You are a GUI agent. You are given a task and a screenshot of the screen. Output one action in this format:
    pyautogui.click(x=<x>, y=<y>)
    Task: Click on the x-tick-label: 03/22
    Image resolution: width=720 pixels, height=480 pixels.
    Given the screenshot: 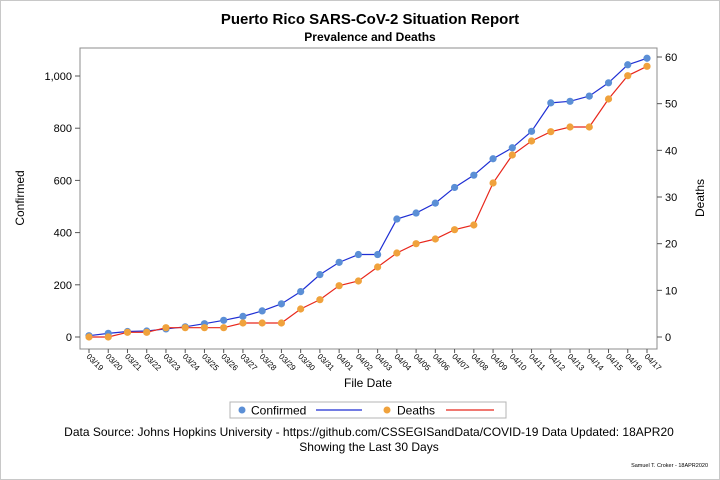 What is the action you would take?
    pyautogui.click(x=152, y=362)
    